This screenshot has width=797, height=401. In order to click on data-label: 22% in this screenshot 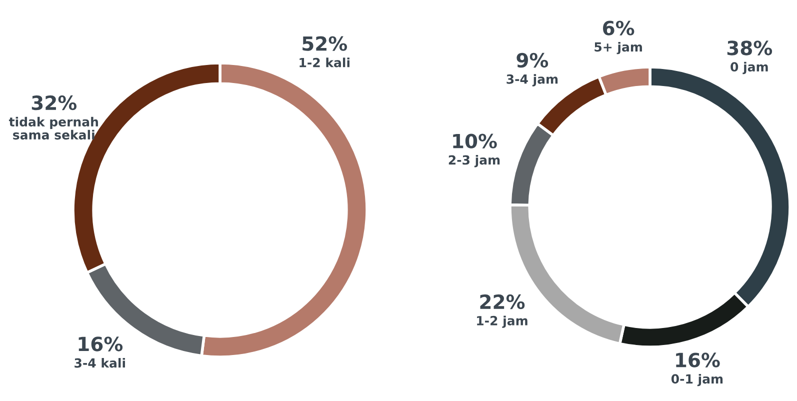, I will do `click(502, 302)`.